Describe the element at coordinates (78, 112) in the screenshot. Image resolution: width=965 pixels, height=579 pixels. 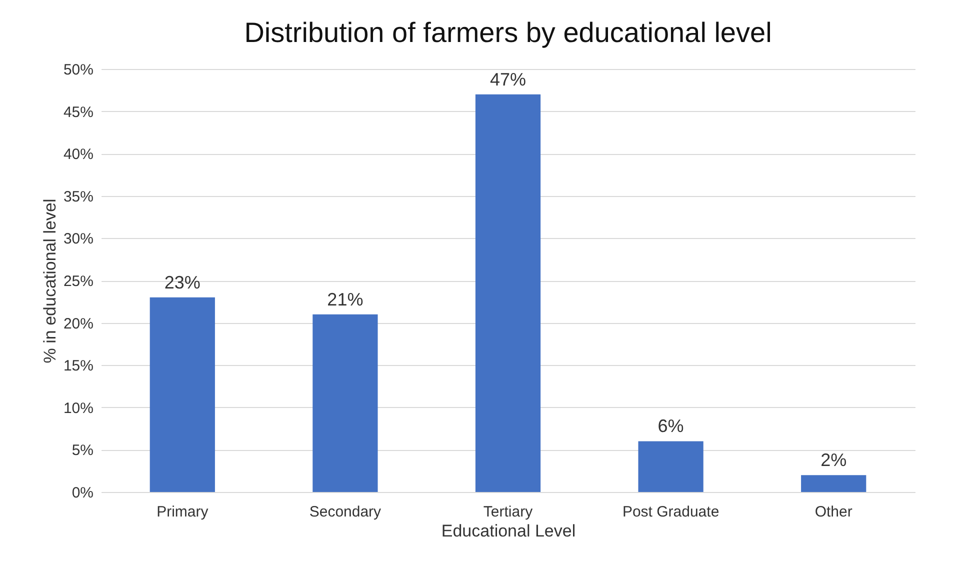
I see `y-tick-label: 45%` at that location.